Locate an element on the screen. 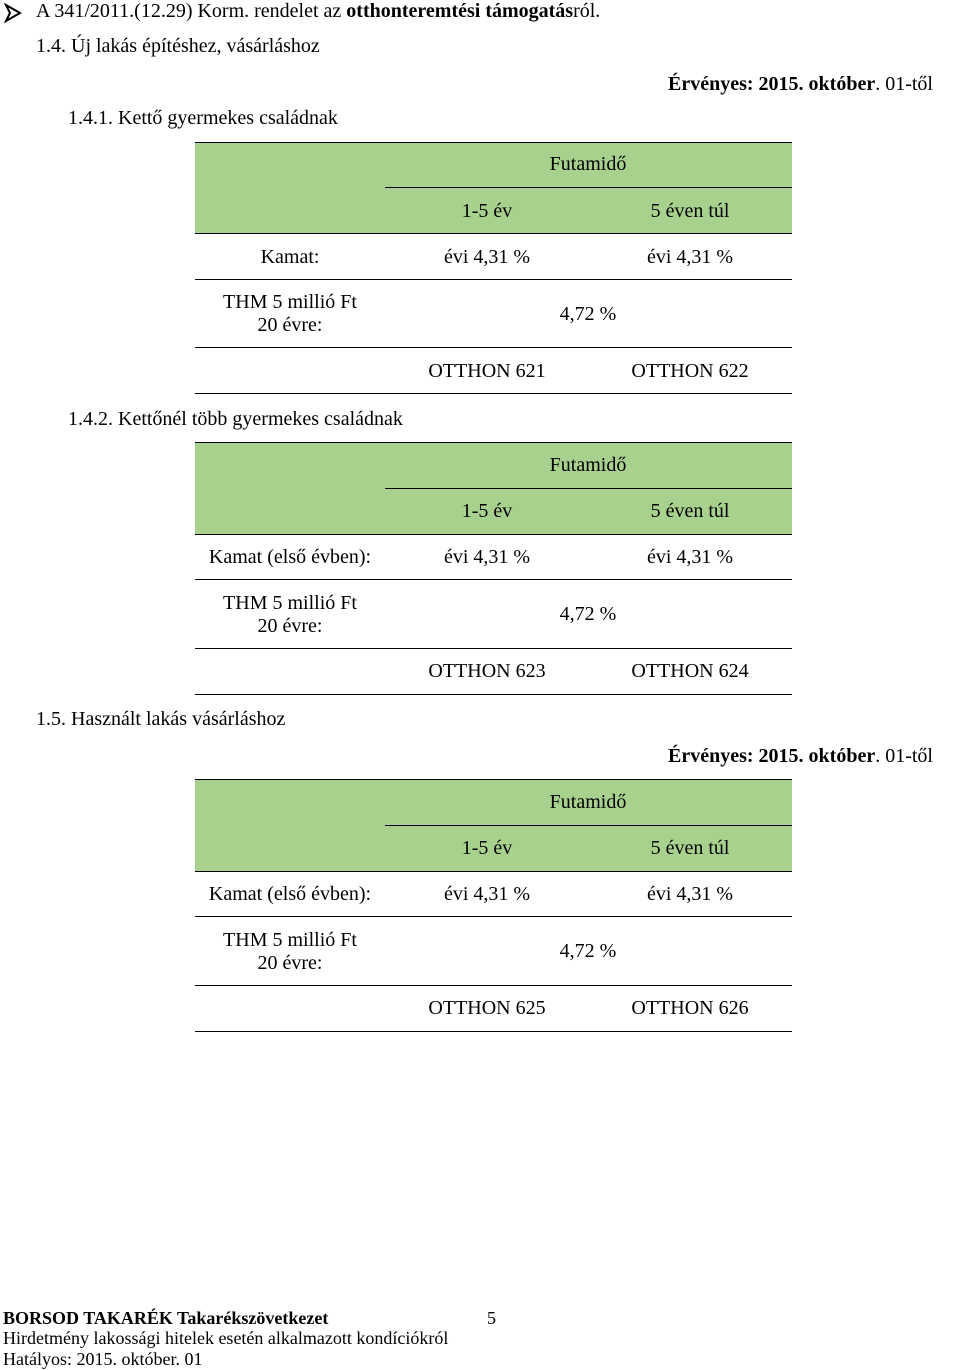 The height and width of the screenshot is (1370, 960). product-code-1: OTTHON 625 is located at coordinates (487, 1008).